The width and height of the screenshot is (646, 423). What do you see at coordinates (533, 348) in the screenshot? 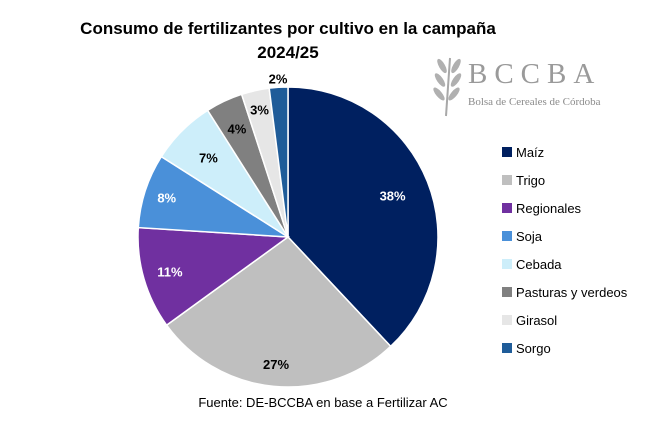
I see `legend-label: Sorgo` at bounding box center [533, 348].